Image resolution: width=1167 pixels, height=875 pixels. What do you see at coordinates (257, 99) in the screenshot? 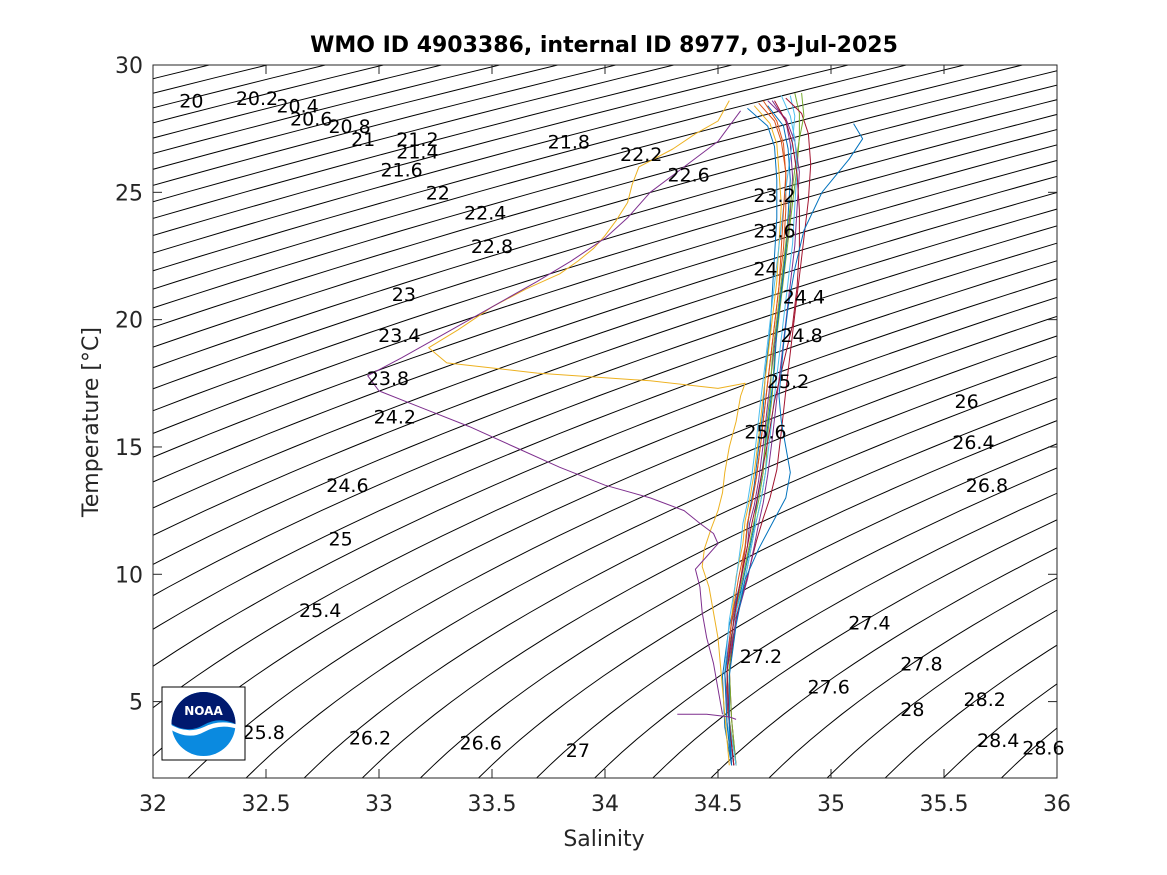
I see `contour-label: 20.2` at bounding box center [257, 99].